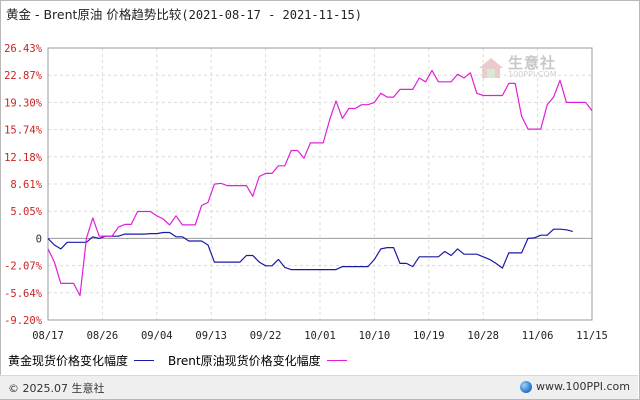 The height and width of the screenshot is (400, 640). Describe the element at coordinates (23, 49) in the screenshot. I see `y-tick-label: 26.43%` at that location.